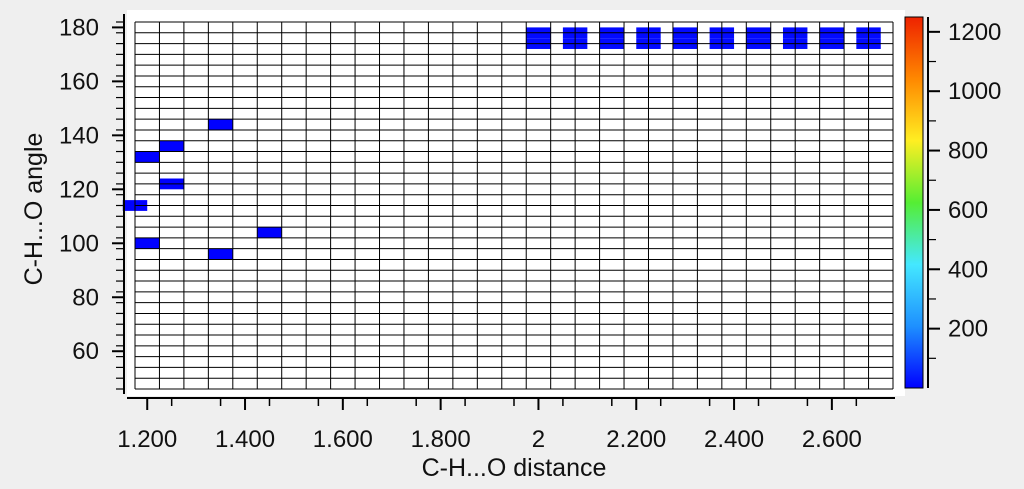  I want to click on colorbar: 200 400 600 800 1000 1200, so click(952, 202).